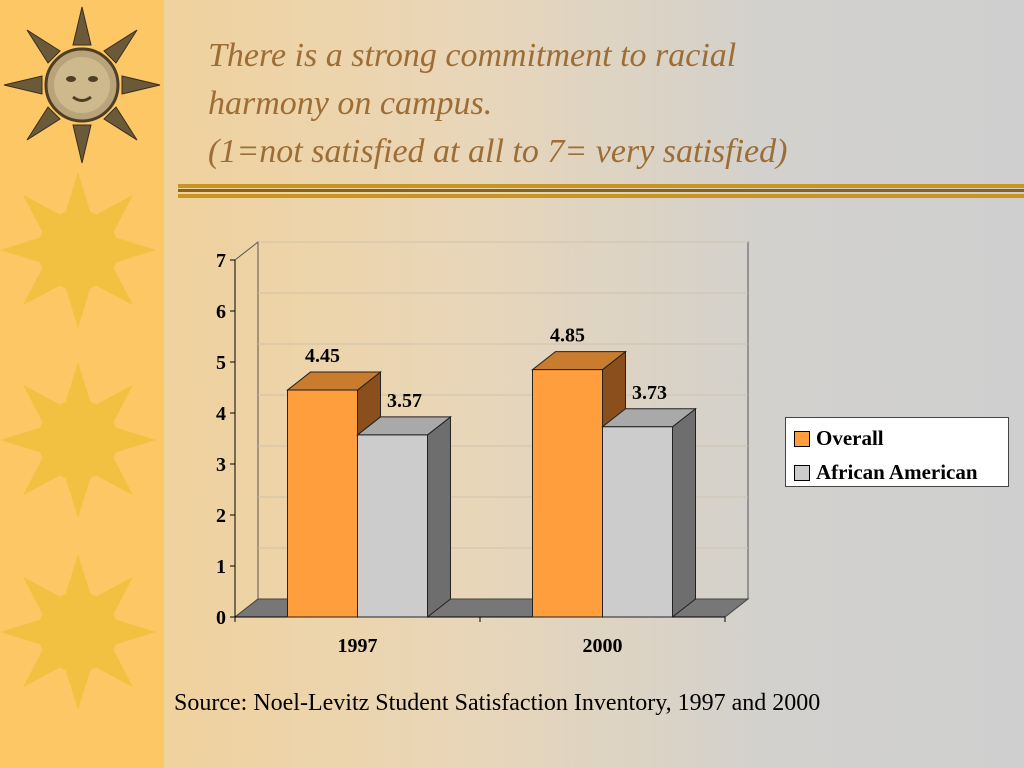 This screenshot has width=1024, height=768. I want to click on bar-side-african-american-1997, so click(439, 517).